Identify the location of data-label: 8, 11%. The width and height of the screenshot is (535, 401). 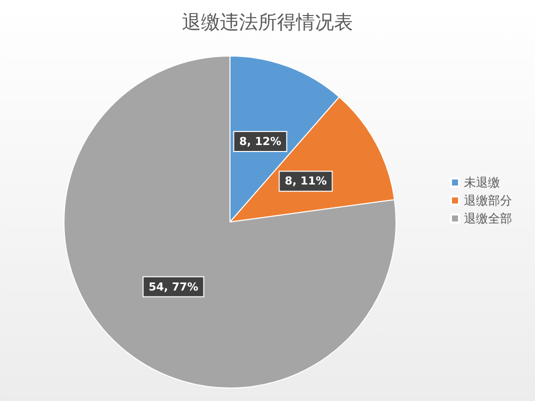
(305, 181).